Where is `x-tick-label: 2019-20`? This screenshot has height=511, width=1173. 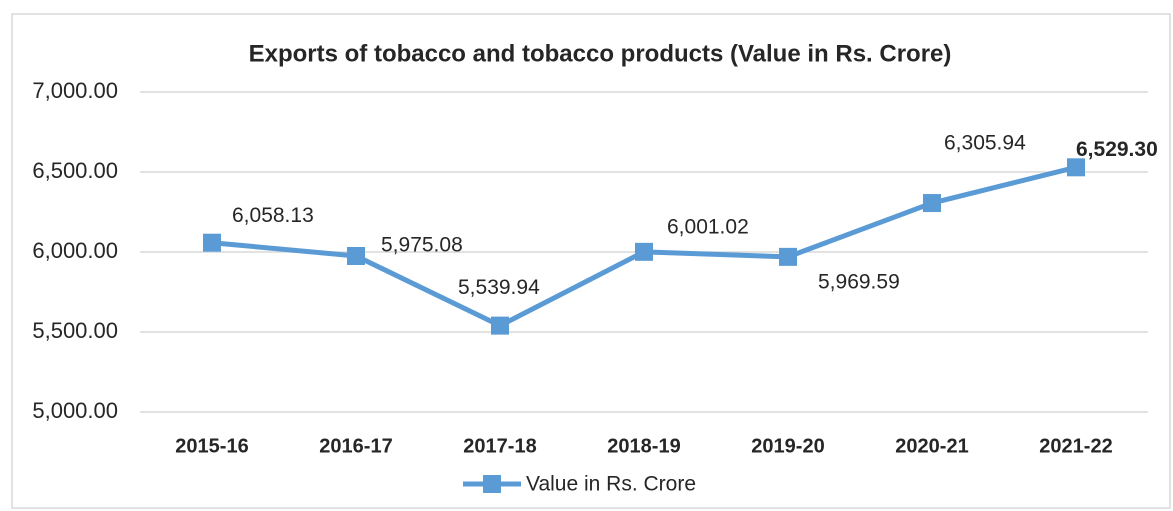
x-tick-label: 2019-20 is located at coordinates (787, 446).